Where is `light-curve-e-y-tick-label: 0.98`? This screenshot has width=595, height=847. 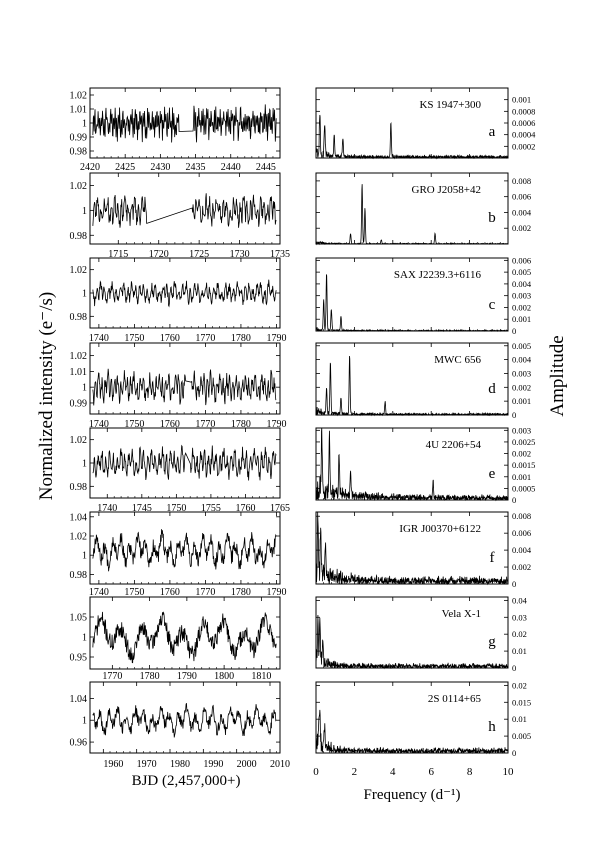
light-curve-e-y-tick-label: 0.98 is located at coordinates (79, 487).